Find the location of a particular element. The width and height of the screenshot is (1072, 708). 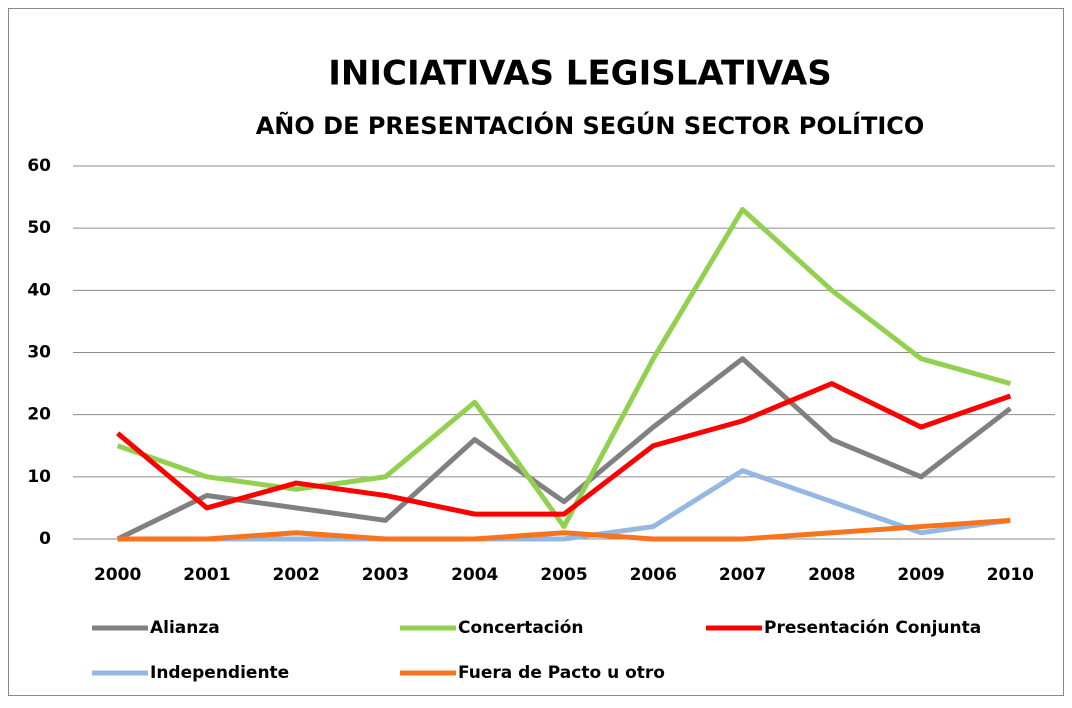

y-tick-label: 0 is located at coordinates (45, 539).